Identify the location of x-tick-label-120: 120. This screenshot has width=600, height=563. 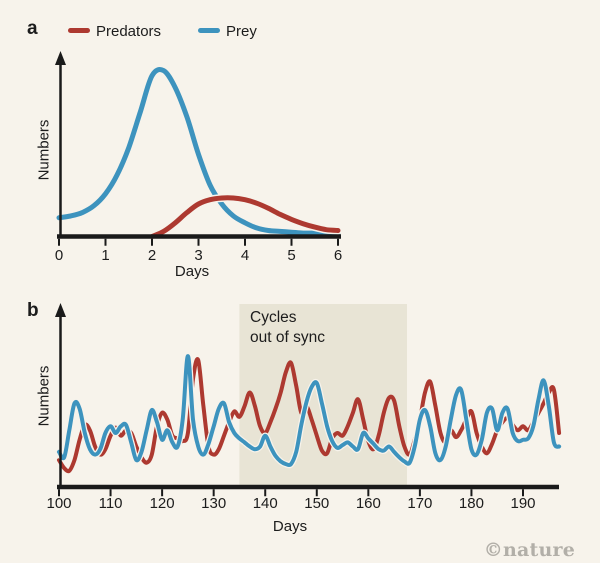
(162, 503).